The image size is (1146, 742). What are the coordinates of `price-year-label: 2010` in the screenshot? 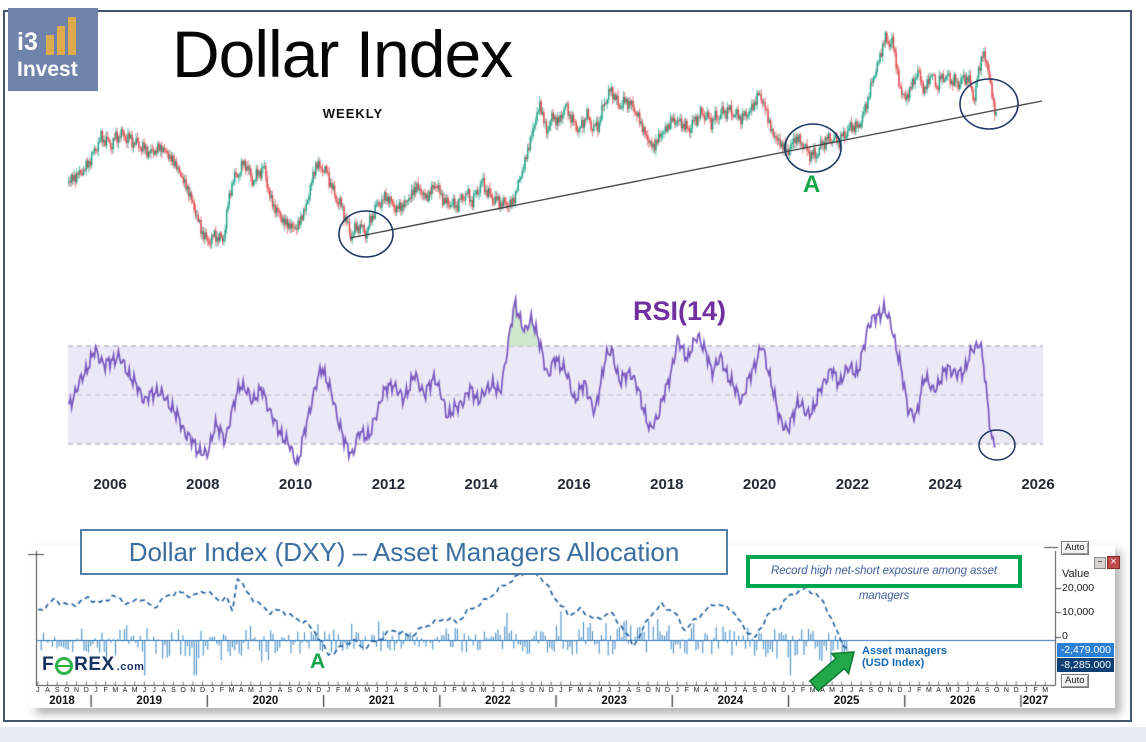 It's located at (295, 484).